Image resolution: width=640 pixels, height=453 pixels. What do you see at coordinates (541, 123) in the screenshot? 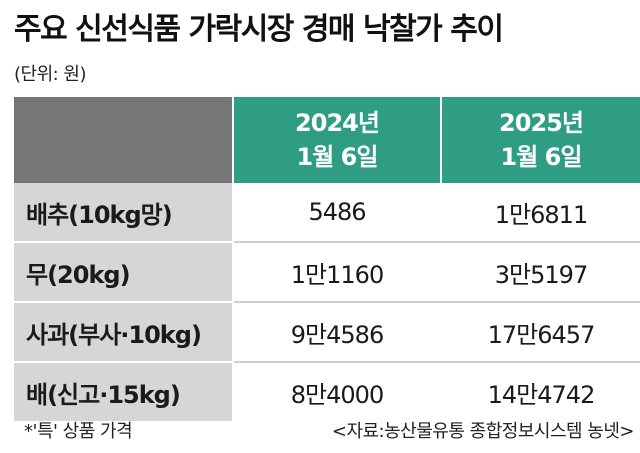
I see `header-2025-year: 2025년` at bounding box center [541, 123].